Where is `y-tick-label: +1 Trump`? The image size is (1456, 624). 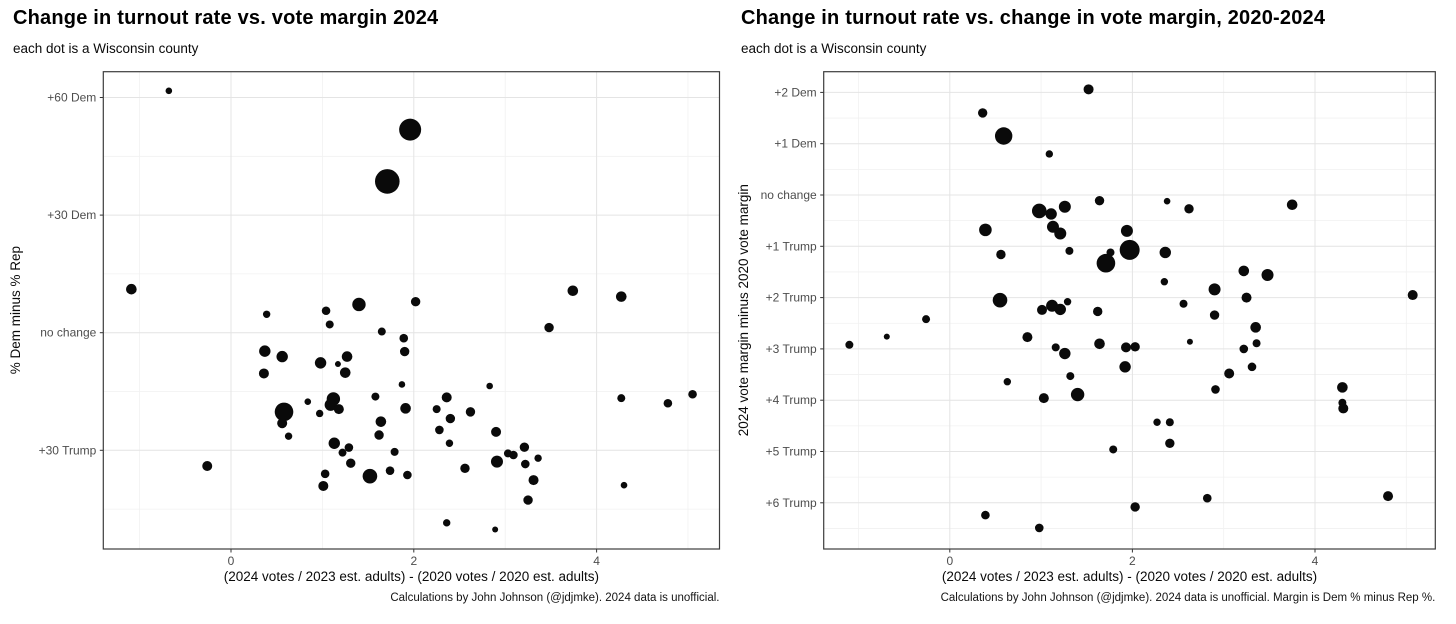 y-tick-label: +1 Trump is located at coordinates (791, 246).